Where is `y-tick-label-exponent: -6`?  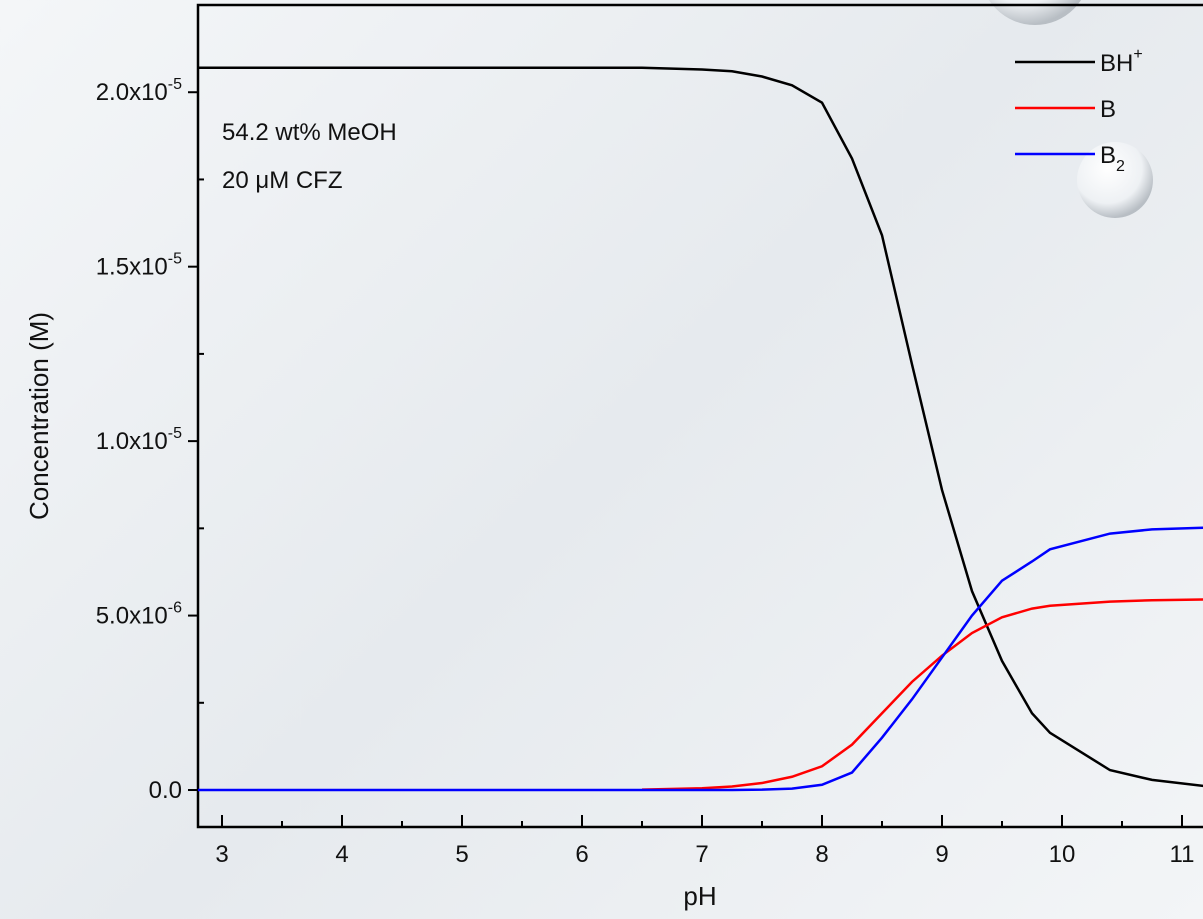
y-tick-label-exponent: -6 is located at coordinates (175, 608).